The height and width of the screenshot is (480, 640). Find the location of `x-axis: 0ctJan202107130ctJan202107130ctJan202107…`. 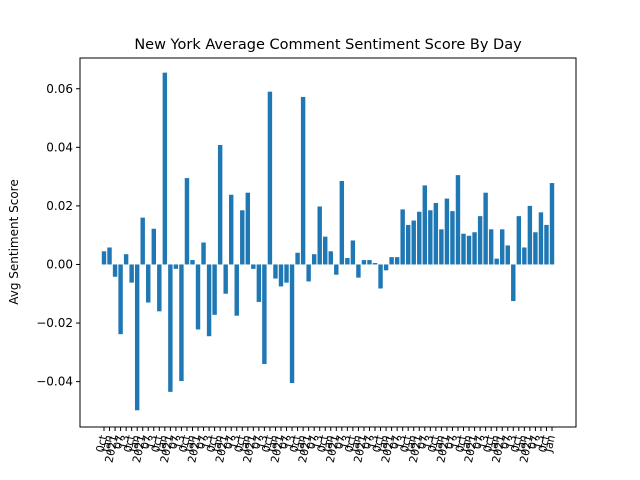

x-axis: 0ctJan202107130ctJan202107130ctJan202107… is located at coordinates (326, 445).